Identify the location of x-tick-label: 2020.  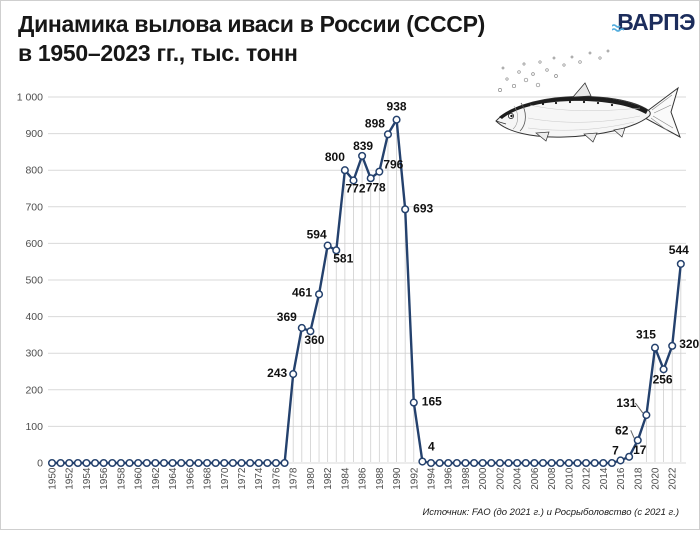
(655, 478).